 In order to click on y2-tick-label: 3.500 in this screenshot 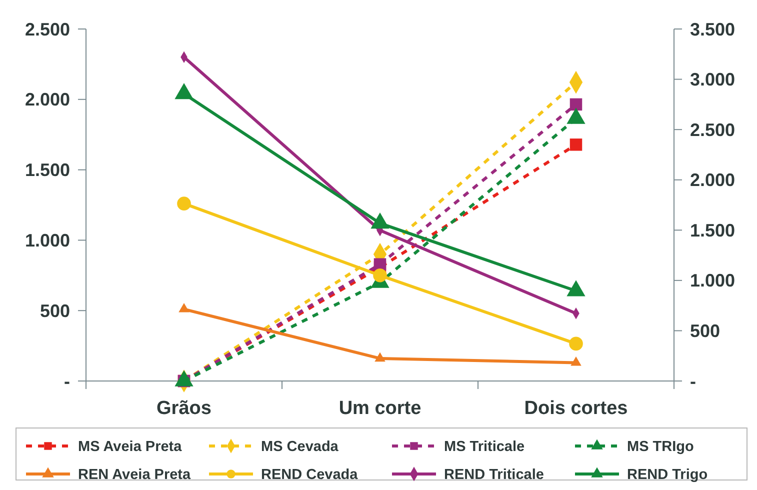, I will do `click(713, 29)`.